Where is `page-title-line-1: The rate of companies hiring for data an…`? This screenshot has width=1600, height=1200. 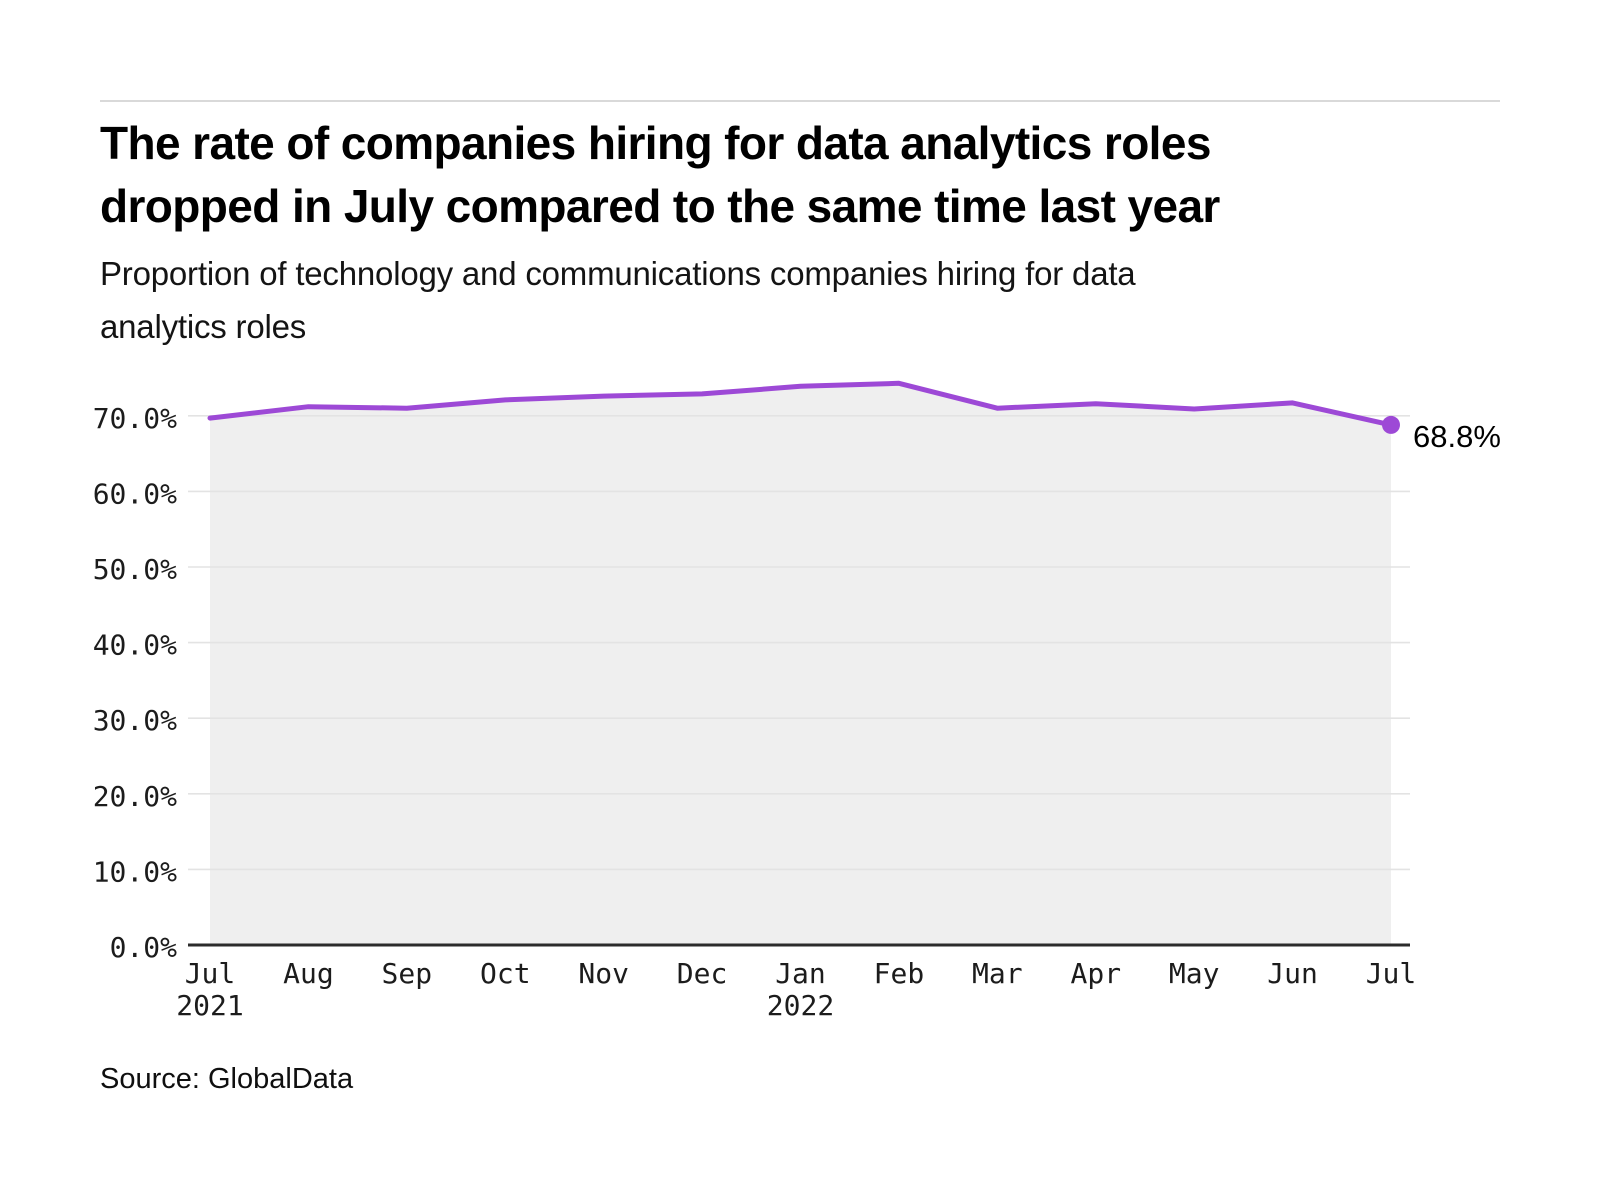 page-title-line-1: The rate of companies hiring for data an… is located at coordinates (655, 143).